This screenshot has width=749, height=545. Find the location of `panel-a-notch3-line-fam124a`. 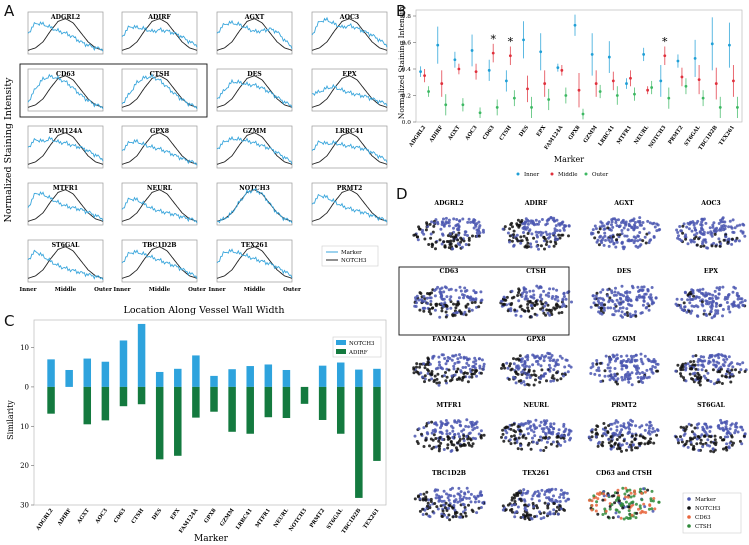

panel-a-notch3-line-fam124a is located at coordinates (65, 148).